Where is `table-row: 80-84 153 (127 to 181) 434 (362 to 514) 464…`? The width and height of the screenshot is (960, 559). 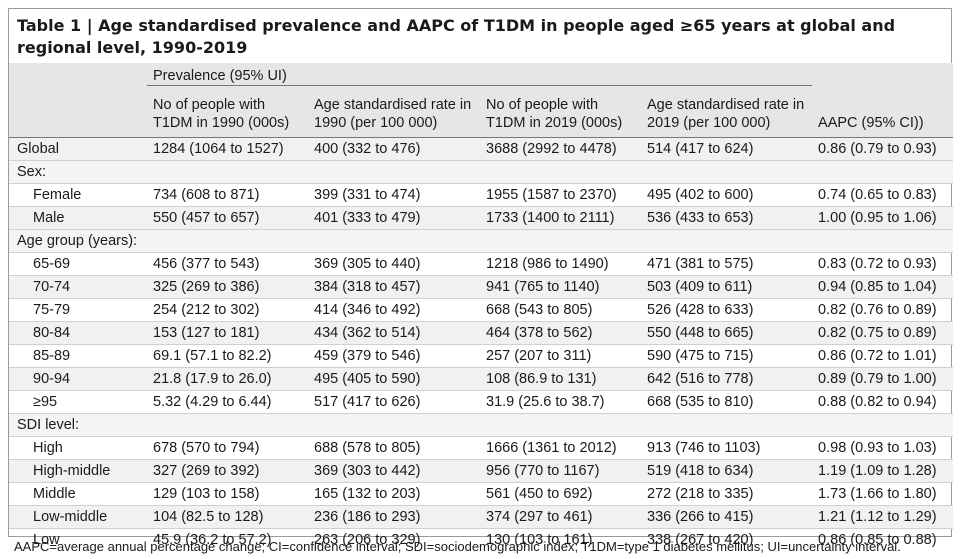 table-row: 80-84 153 (127 to 181) 434 (362 to 514) 464… is located at coordinates (481, 333).